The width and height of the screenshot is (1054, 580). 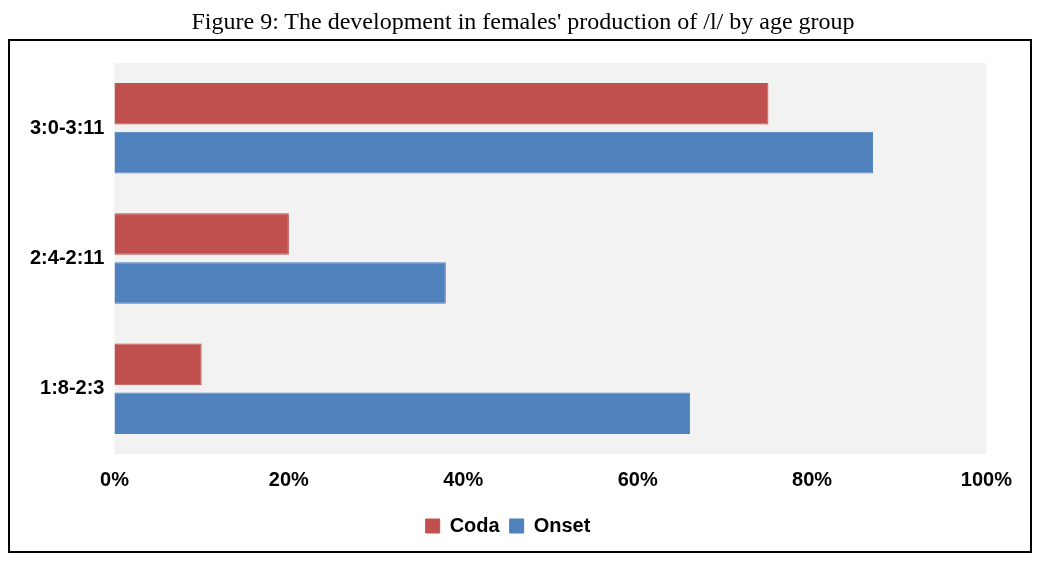 What do you see at coordinates (67, 257) in the screenshot?
I see `y-tick-label: 2:4-2:11` at bounding box center [67, 257].